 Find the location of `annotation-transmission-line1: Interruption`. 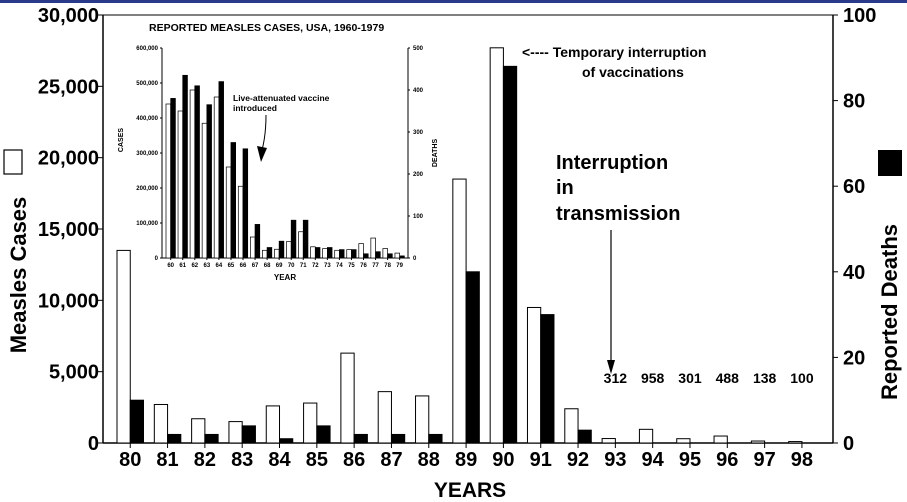

annotation-transmission-line1: Interruption is located at coordinates (612, 163).